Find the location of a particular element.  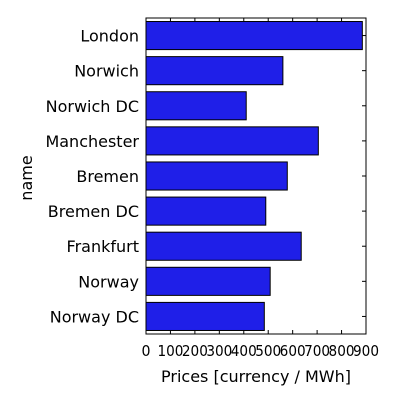

bar-norwich-dc is located at coordinates (196, 106).